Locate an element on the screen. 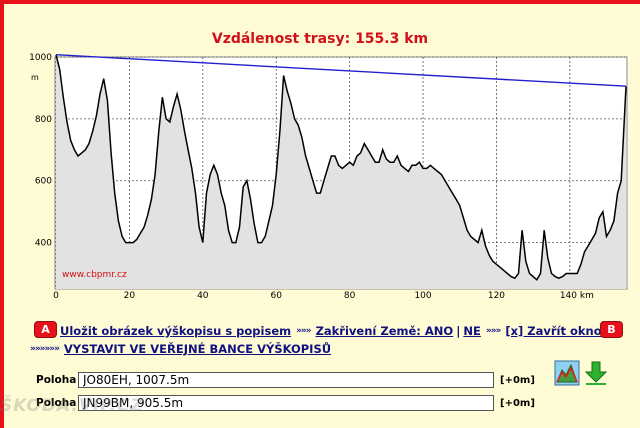  x-tick-label: 140 km is located at coordinates (577, 296).